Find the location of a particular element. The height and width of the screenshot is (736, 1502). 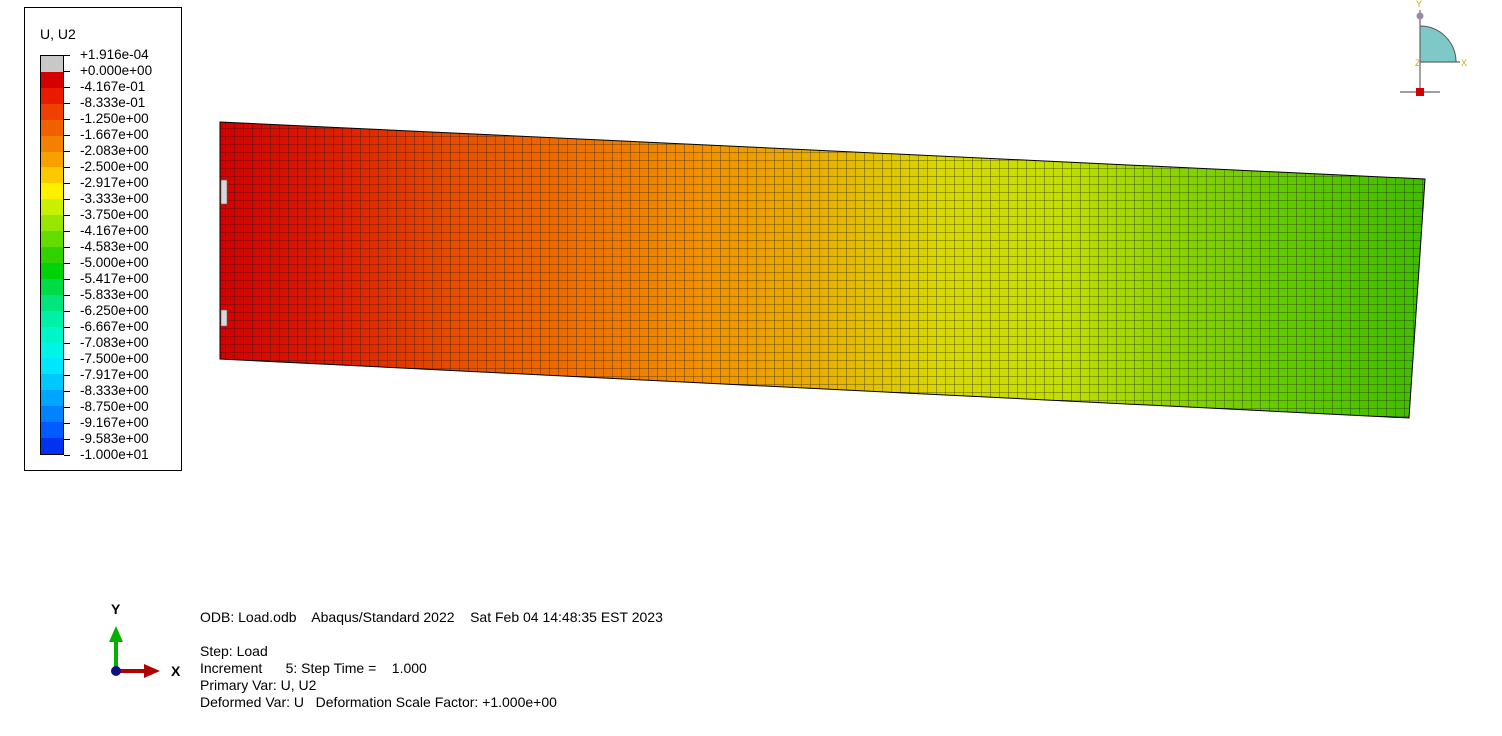

legend-level-label: -9.583e+00 is located at coordinates (114, 438).